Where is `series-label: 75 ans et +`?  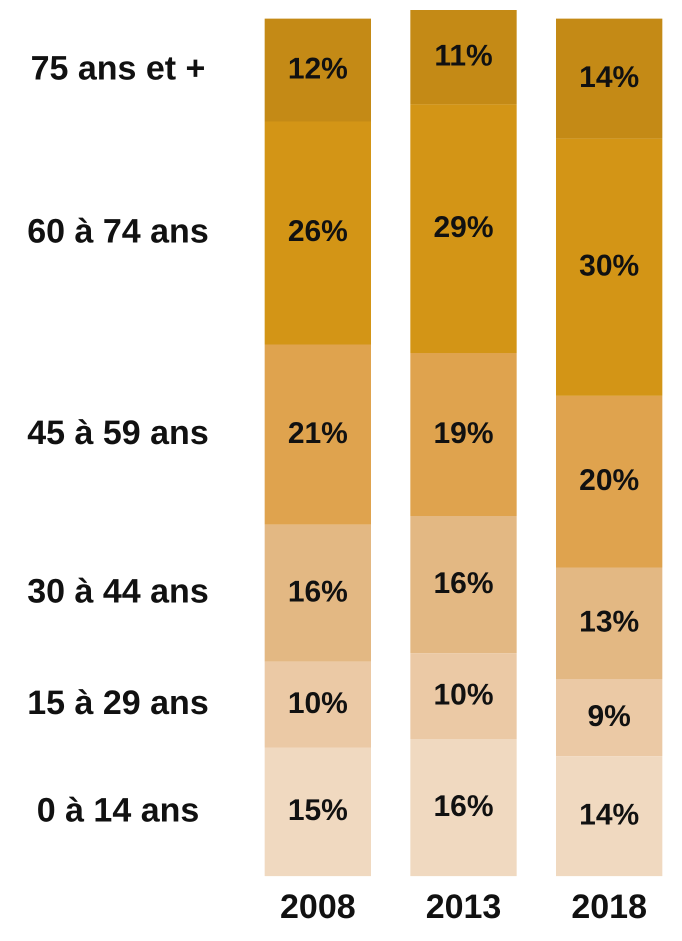 series-label: 75 ans et + is located at coordinates (118, 68).